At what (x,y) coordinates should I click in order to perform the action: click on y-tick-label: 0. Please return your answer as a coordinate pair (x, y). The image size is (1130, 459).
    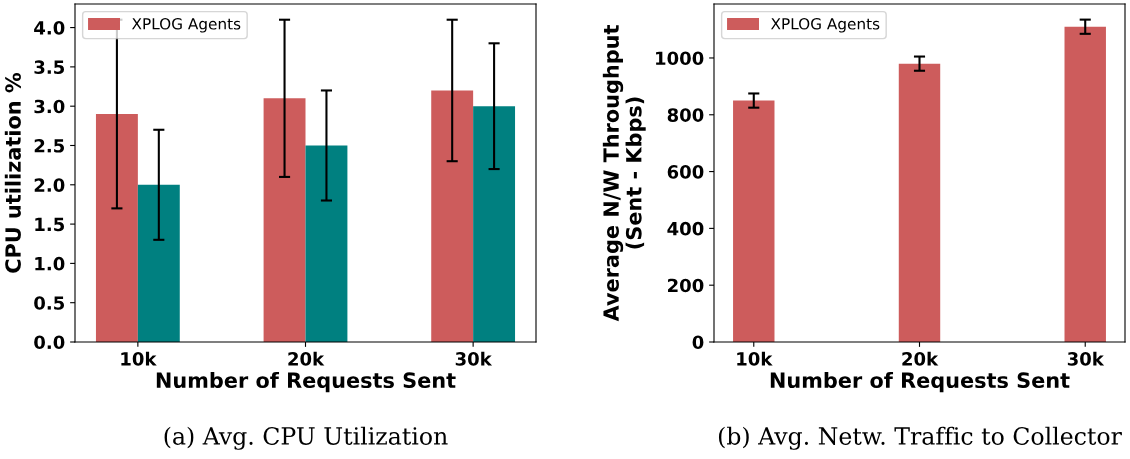
    Looking at the image, I should click on (698, 342).